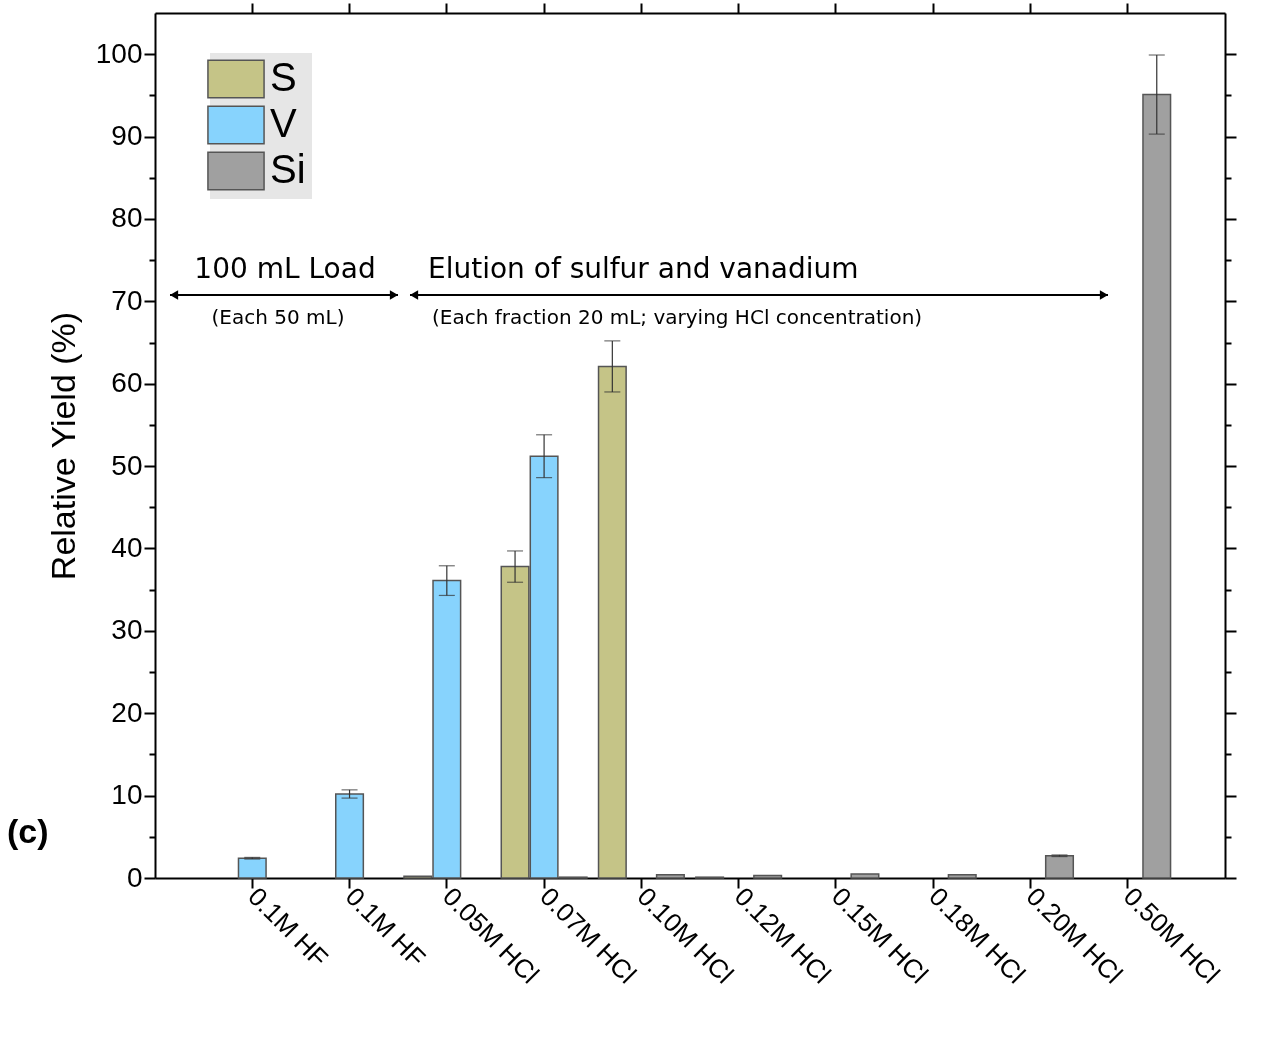 The height and width of the screenshot is (1055, 1287). I want to click on y-tick-label: 50, so click(127, 465).